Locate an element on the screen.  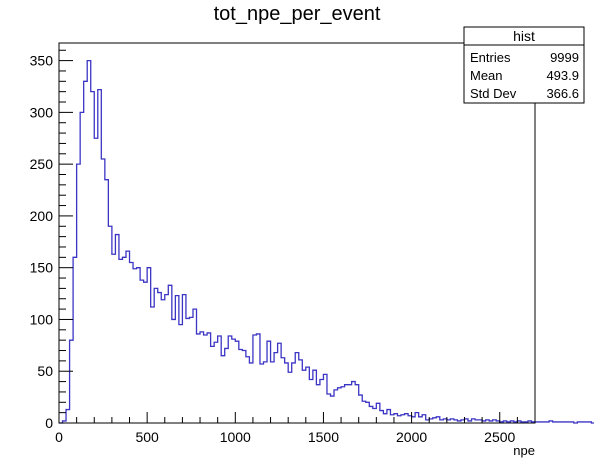
x-axis-title: npe is located at coordinates (524, 450).